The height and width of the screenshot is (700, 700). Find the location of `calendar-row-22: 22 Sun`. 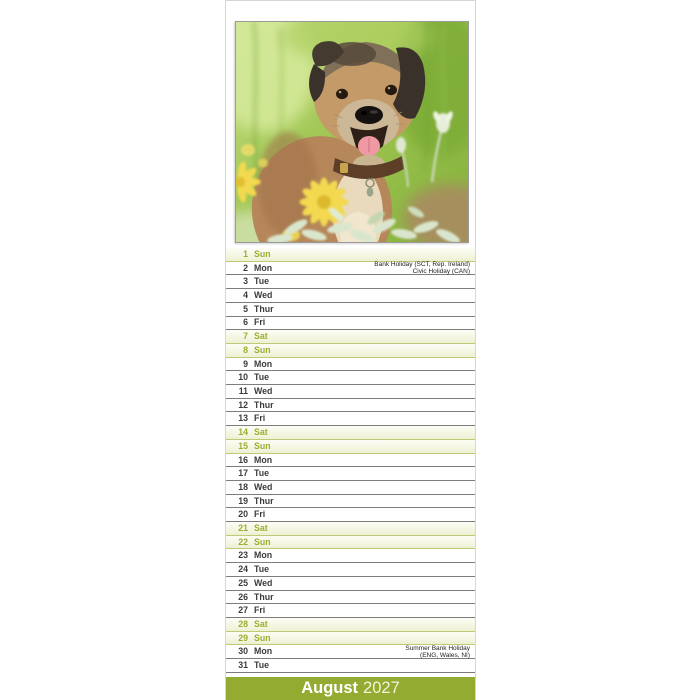

calendar-row-22: 22 Sun is located at coordinates (350, 542).